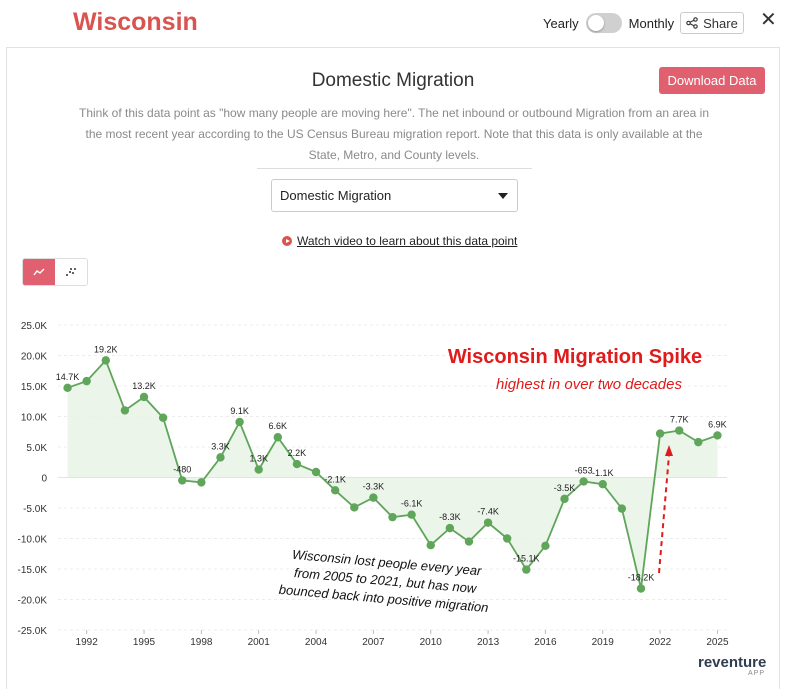 Image resolution: width=789 pixels, height=689 pixels. What do you see at coordinates (105, 360) in the screenshot?
I see `data-point-1993` at bounding box center [105, 360].